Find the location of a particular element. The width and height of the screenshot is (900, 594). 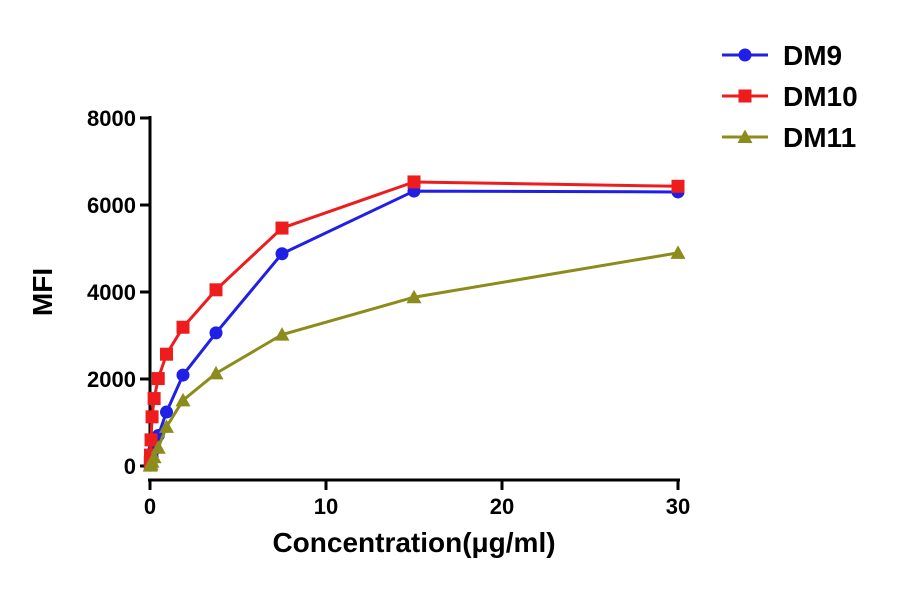

y-tick-label: 2000 is located at coordinates (111, 379).